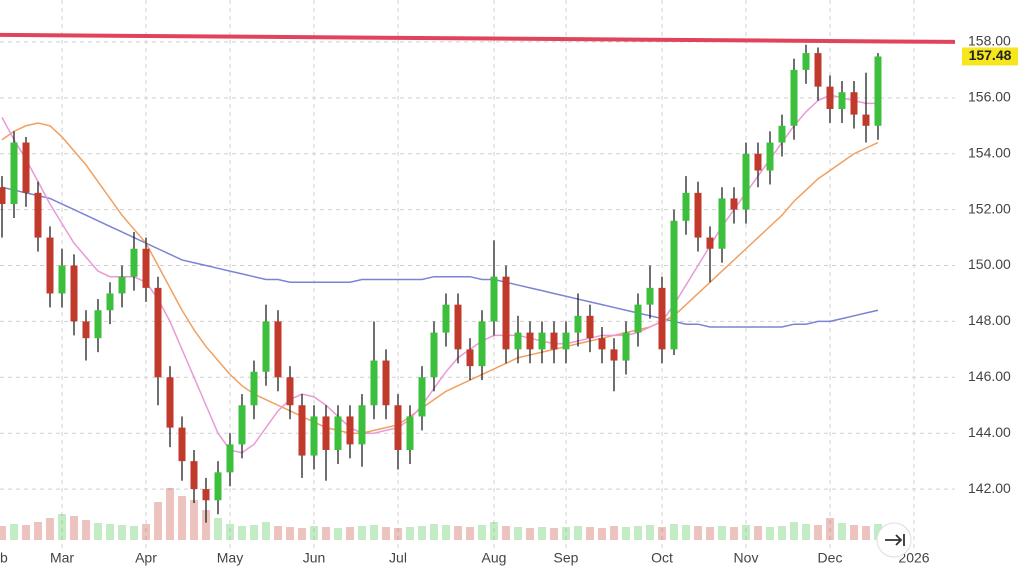  I want to click on x-tick-label: Dec, so click(830, 558).